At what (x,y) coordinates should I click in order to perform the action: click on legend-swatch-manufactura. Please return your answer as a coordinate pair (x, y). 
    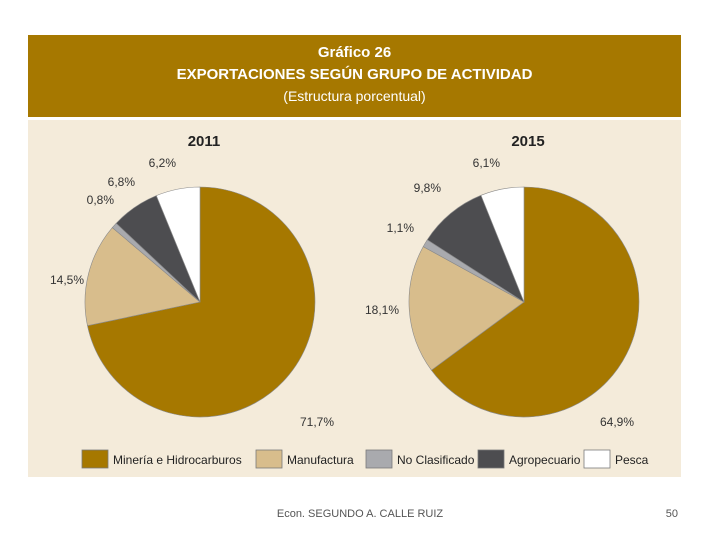
    Looking at the image, I should click on (269, 459).